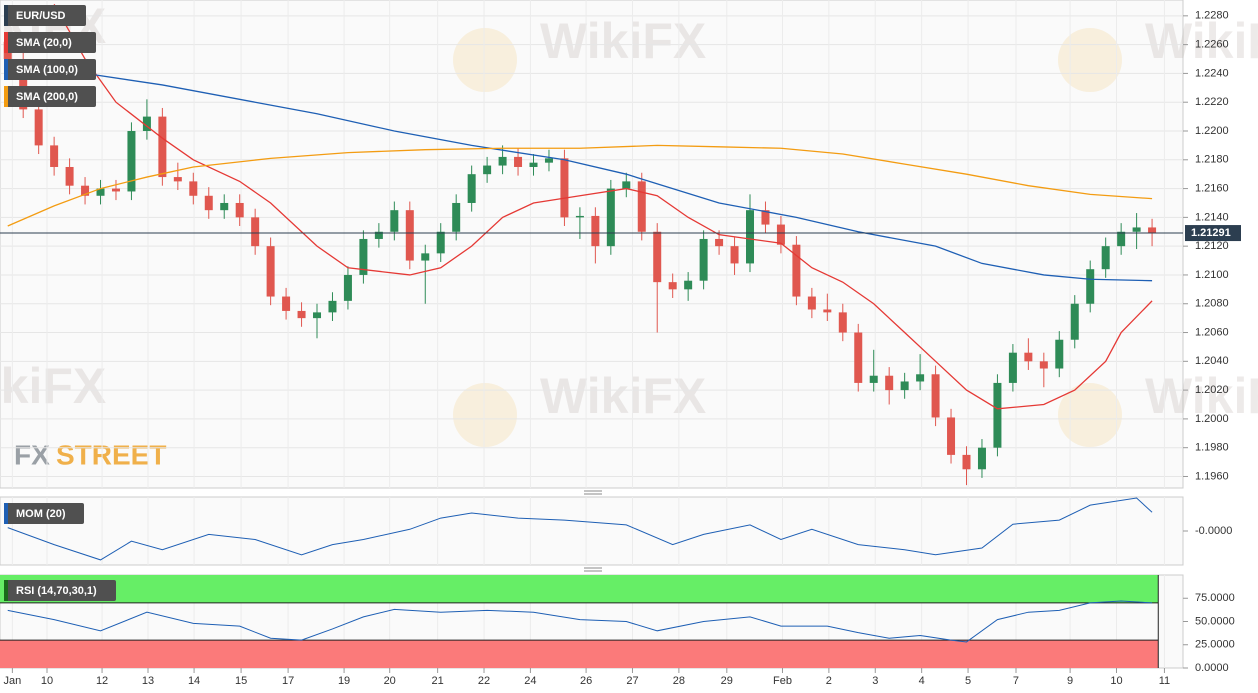 This screenshot has width=1258, height=693. Describe the element at coordinates (288, 681) in the screenshot. I see `x-tick-label: 17` at that location.